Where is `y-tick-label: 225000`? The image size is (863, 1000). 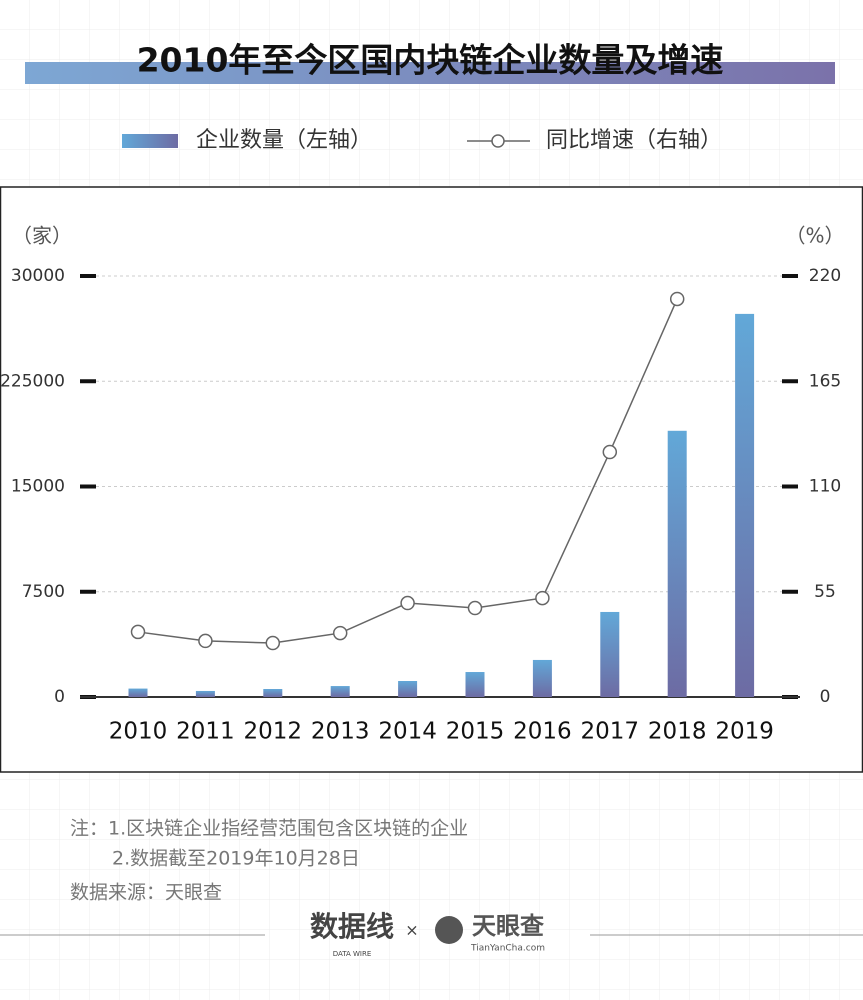 y-tick-label: 225000 is located at coordinates (32, 381).